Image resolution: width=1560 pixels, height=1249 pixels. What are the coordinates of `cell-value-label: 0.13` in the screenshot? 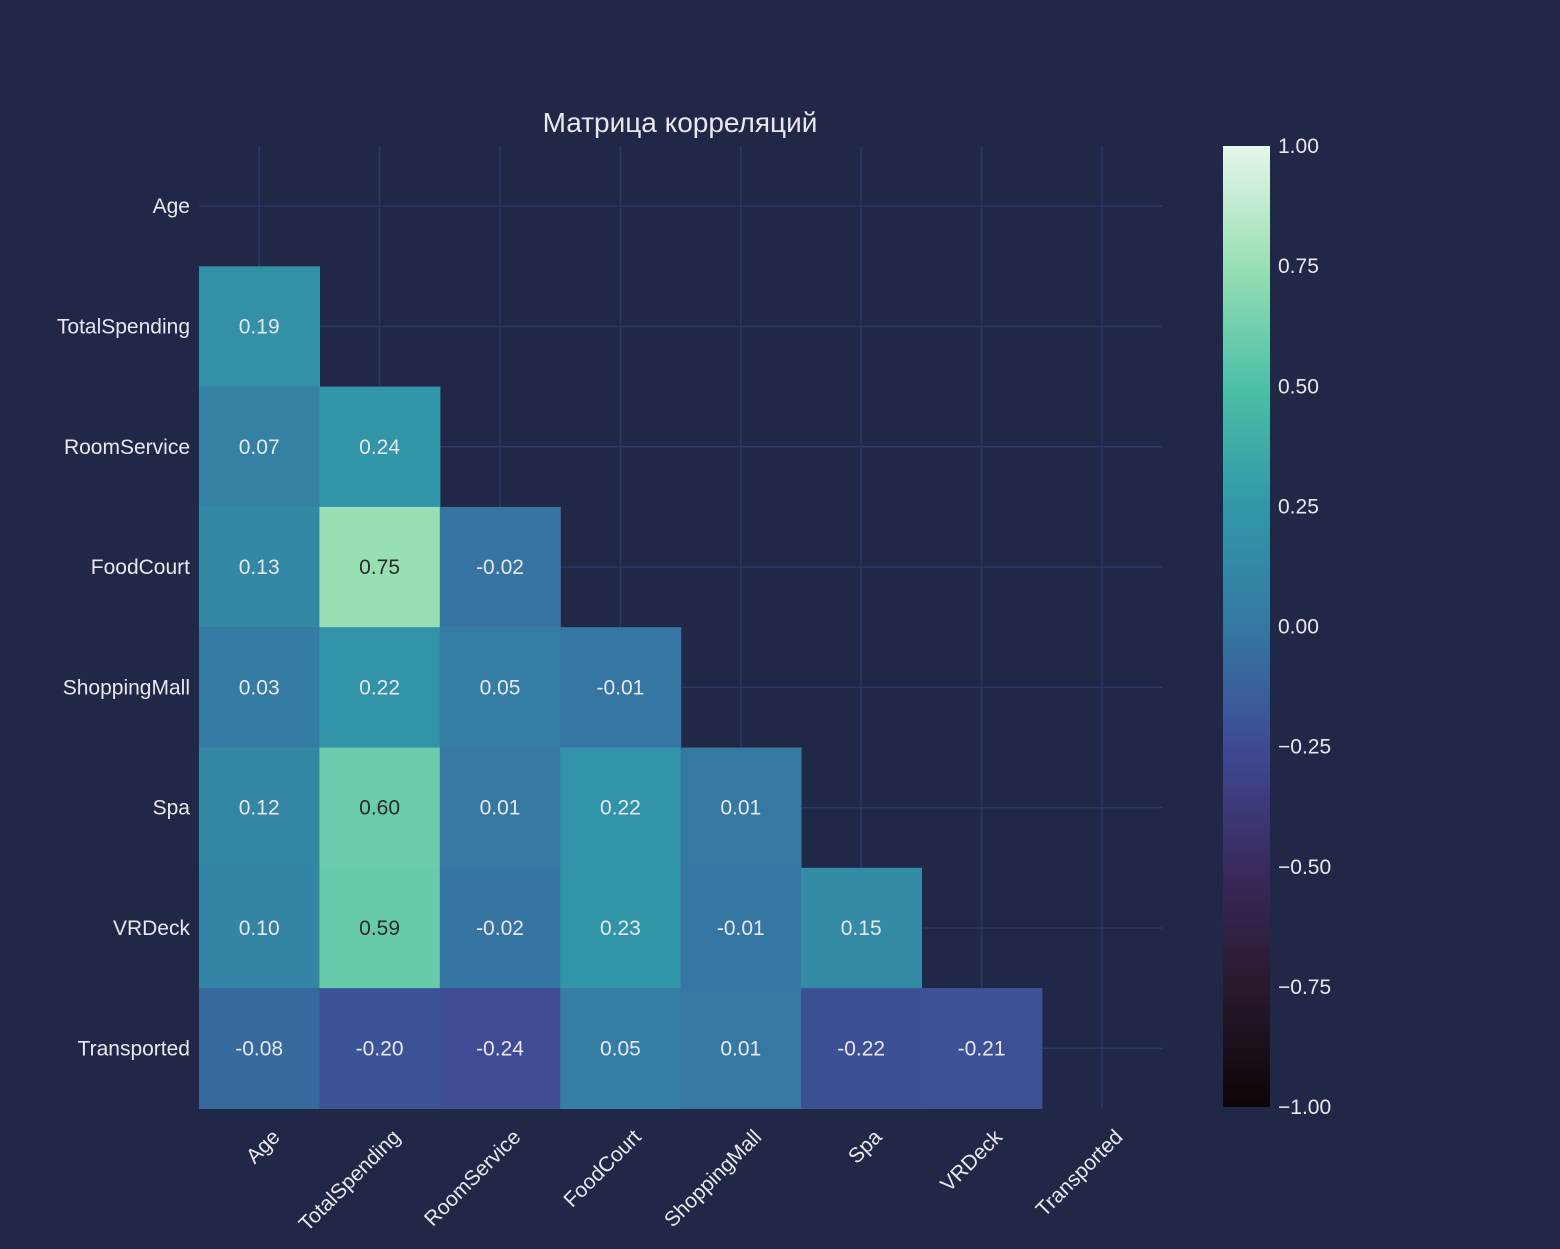 It's located at (259, 567).